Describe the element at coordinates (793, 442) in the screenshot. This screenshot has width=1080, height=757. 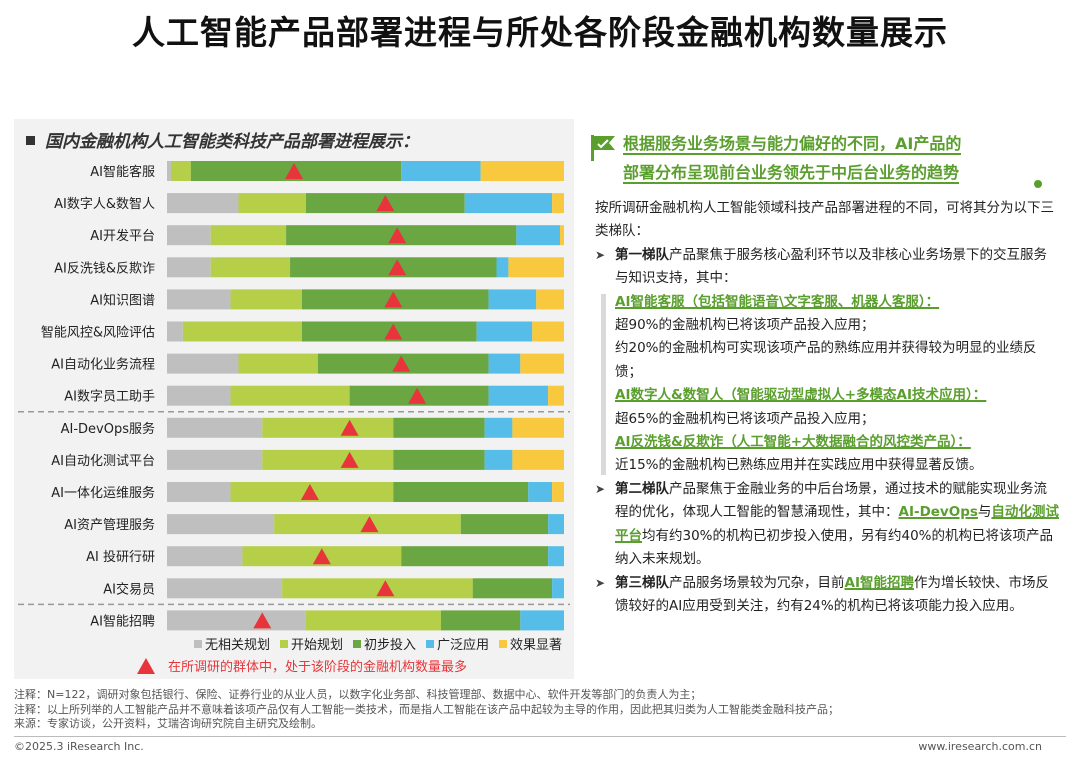
I see `tier1-item3-title: AI反洗钱&反欺诈（人工智能+大数据融合的风控类产品）：` at that location.